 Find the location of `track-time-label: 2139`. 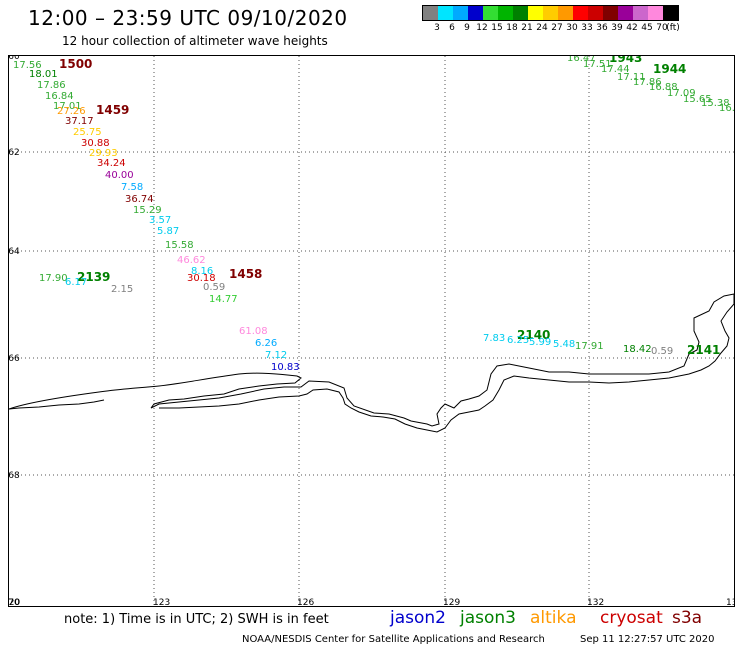

track-time-label: 2139 is located at coordinates (93, 277).